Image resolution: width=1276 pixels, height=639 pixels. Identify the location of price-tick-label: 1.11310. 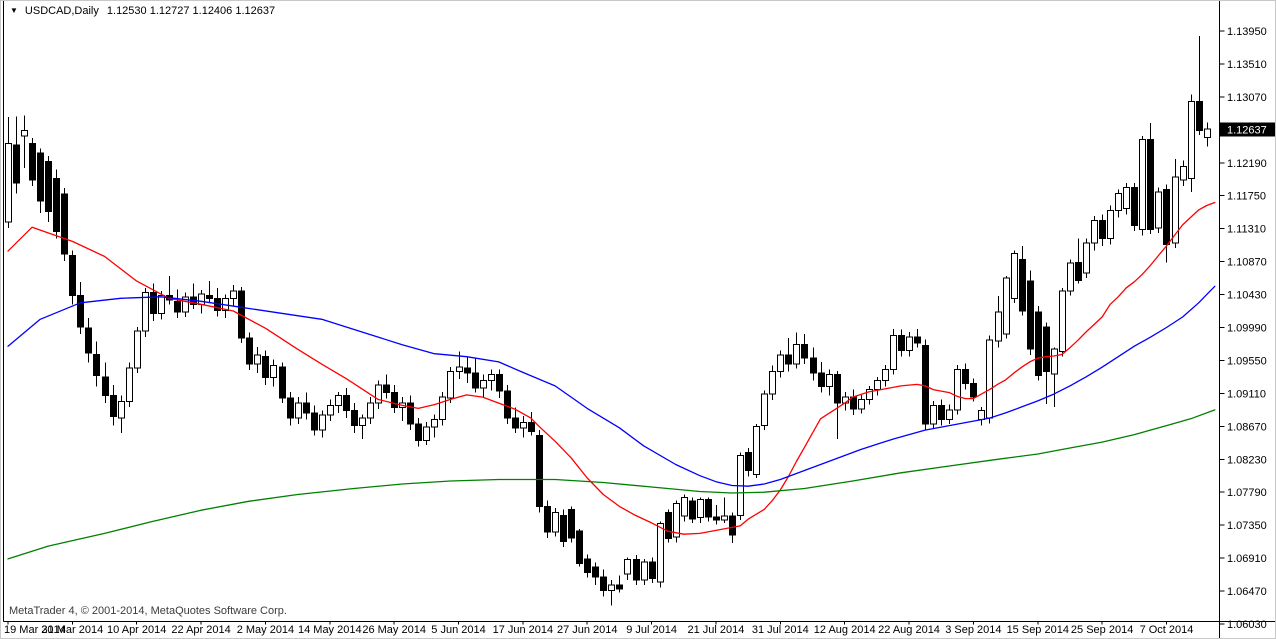
(1246, 230).